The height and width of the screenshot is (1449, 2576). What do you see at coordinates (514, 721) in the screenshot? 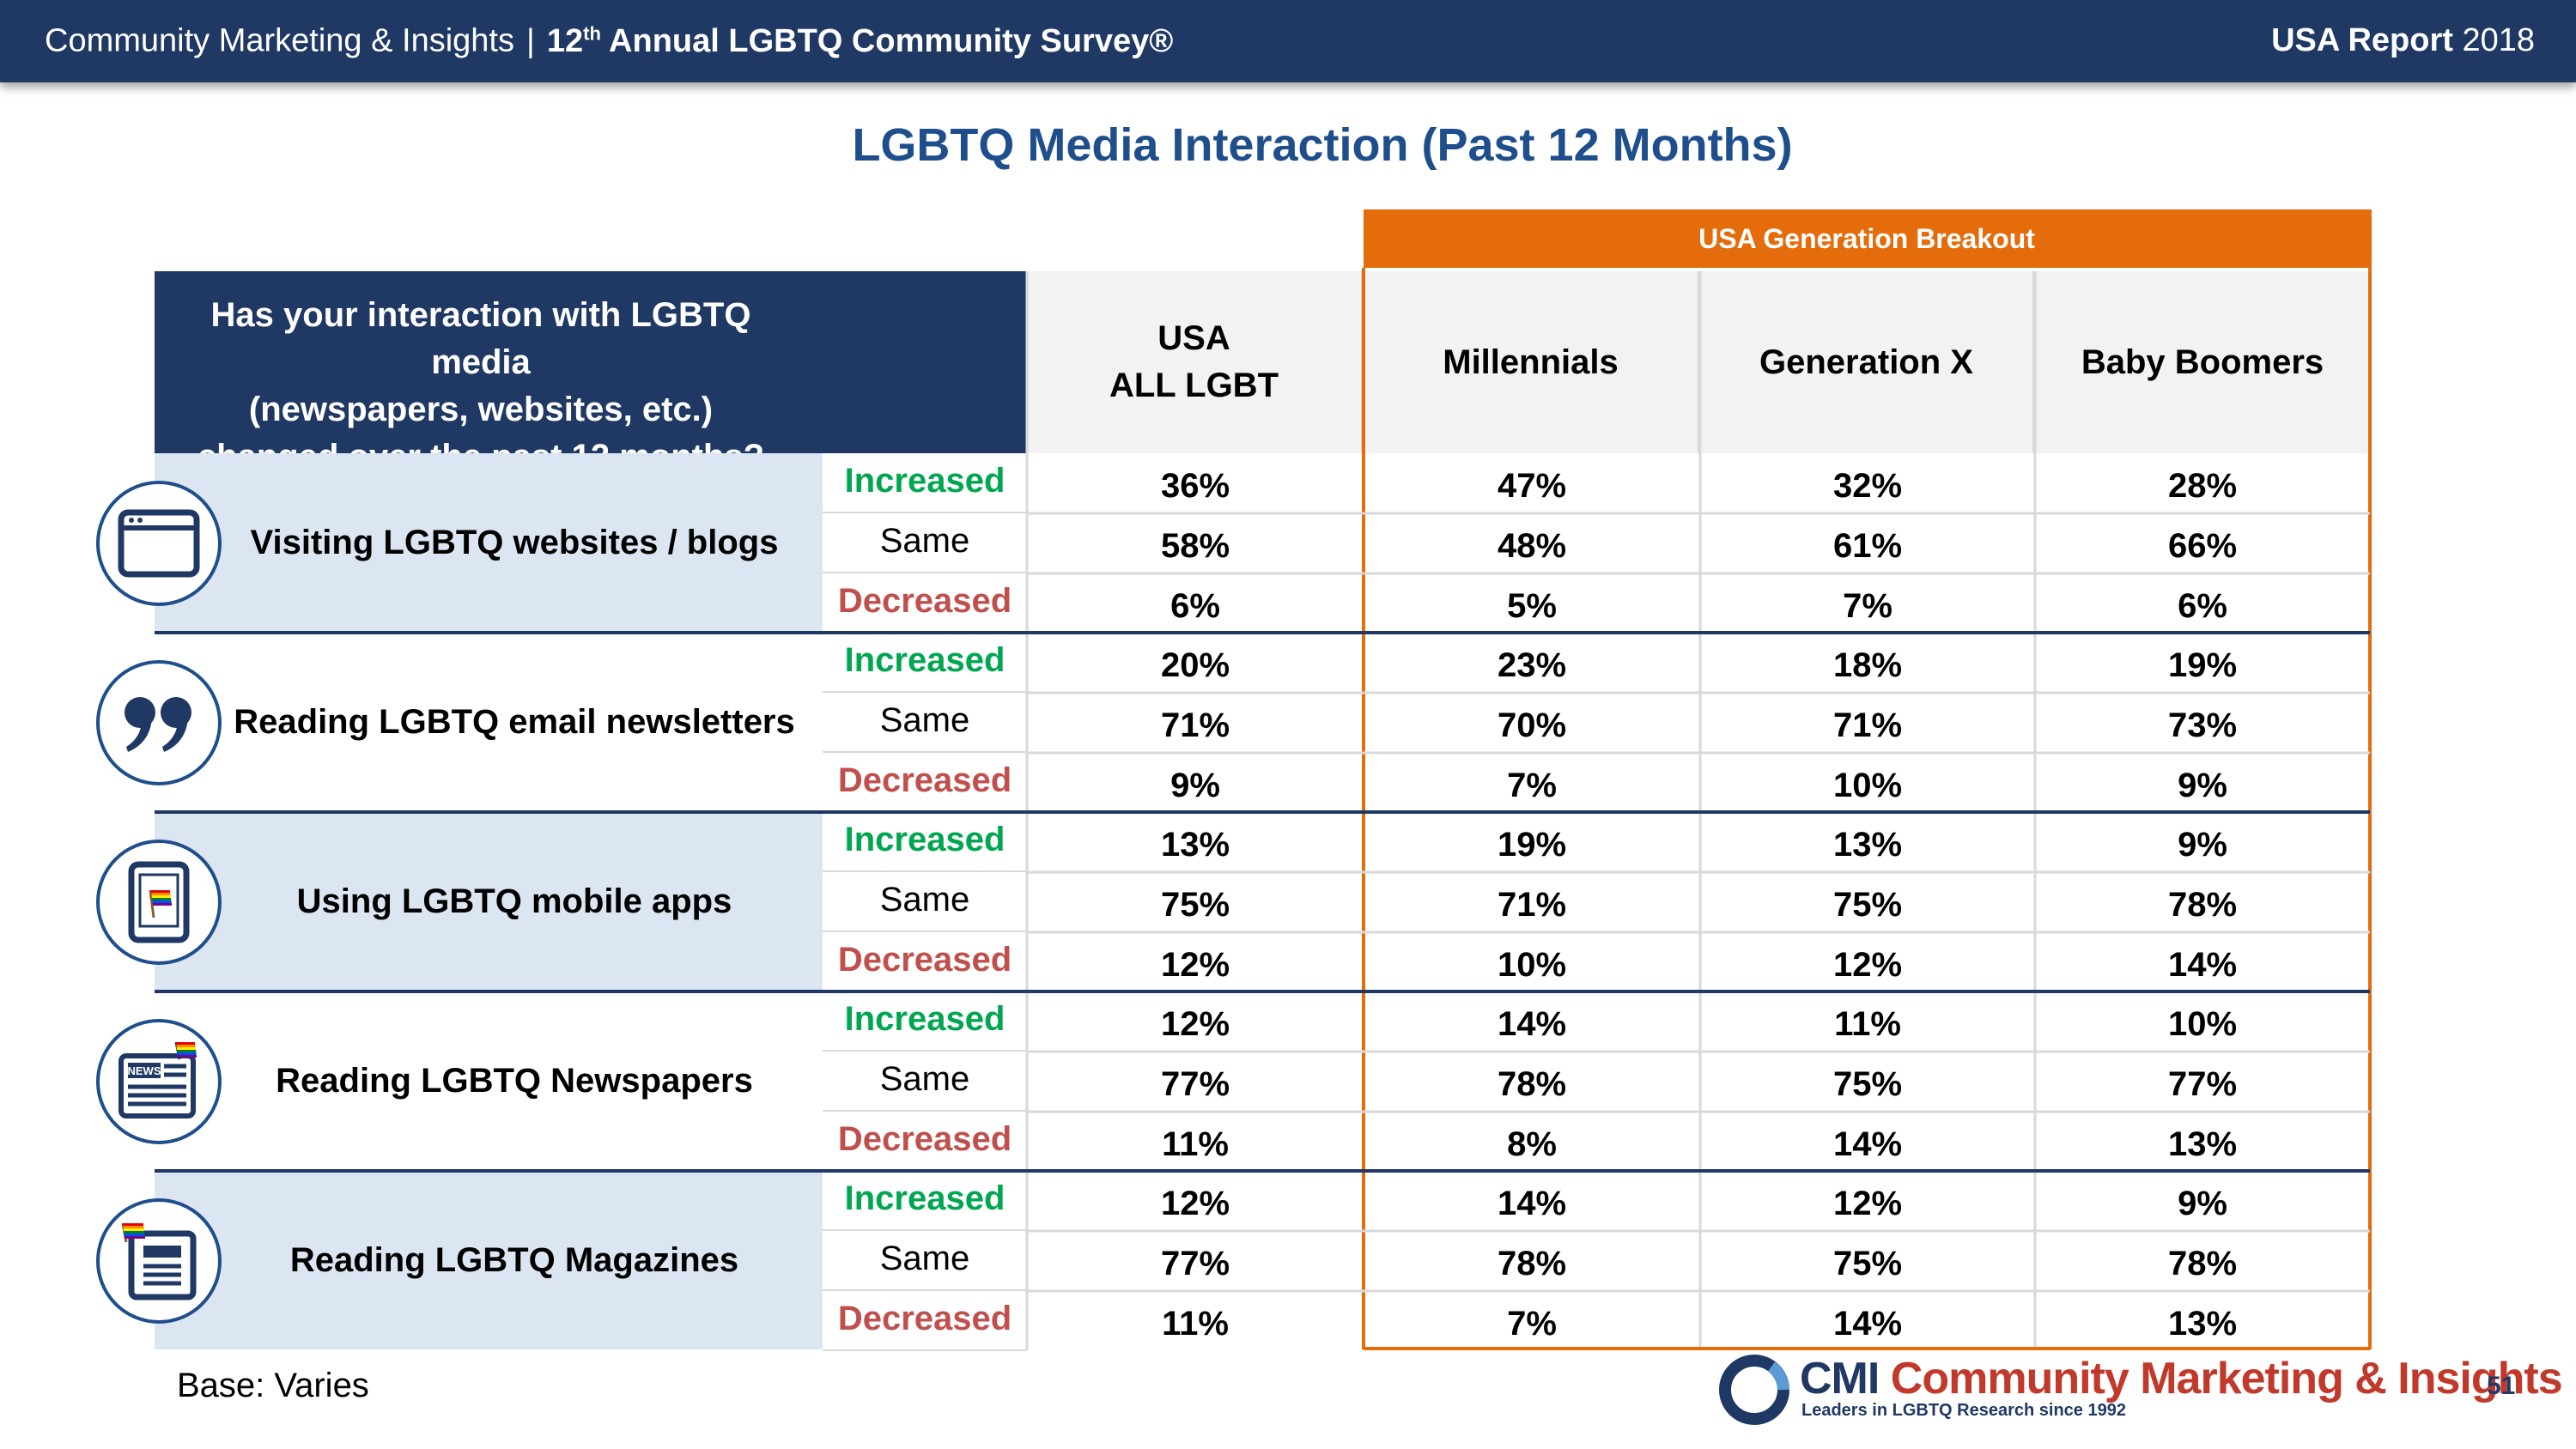
I see `group-label: Reading LGBTQ email newsletters` at bounding box center [514, 721].